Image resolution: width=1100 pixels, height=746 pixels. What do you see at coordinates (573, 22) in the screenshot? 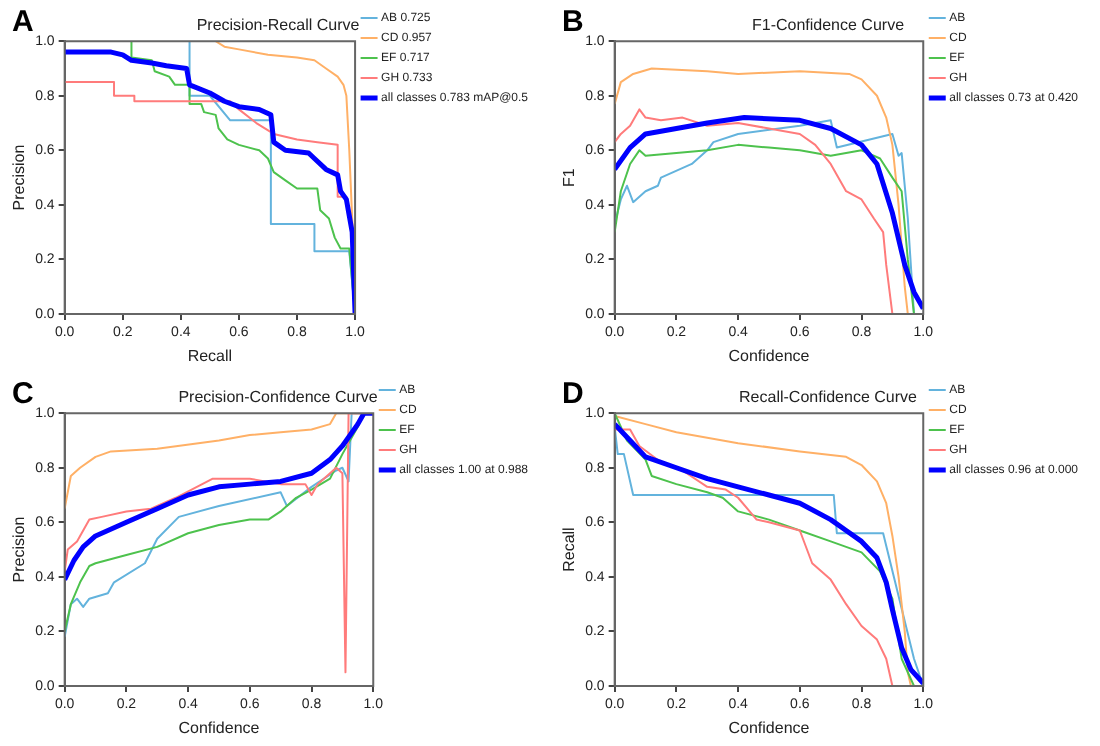
I see `text: B` at bounding box center [573, 22].